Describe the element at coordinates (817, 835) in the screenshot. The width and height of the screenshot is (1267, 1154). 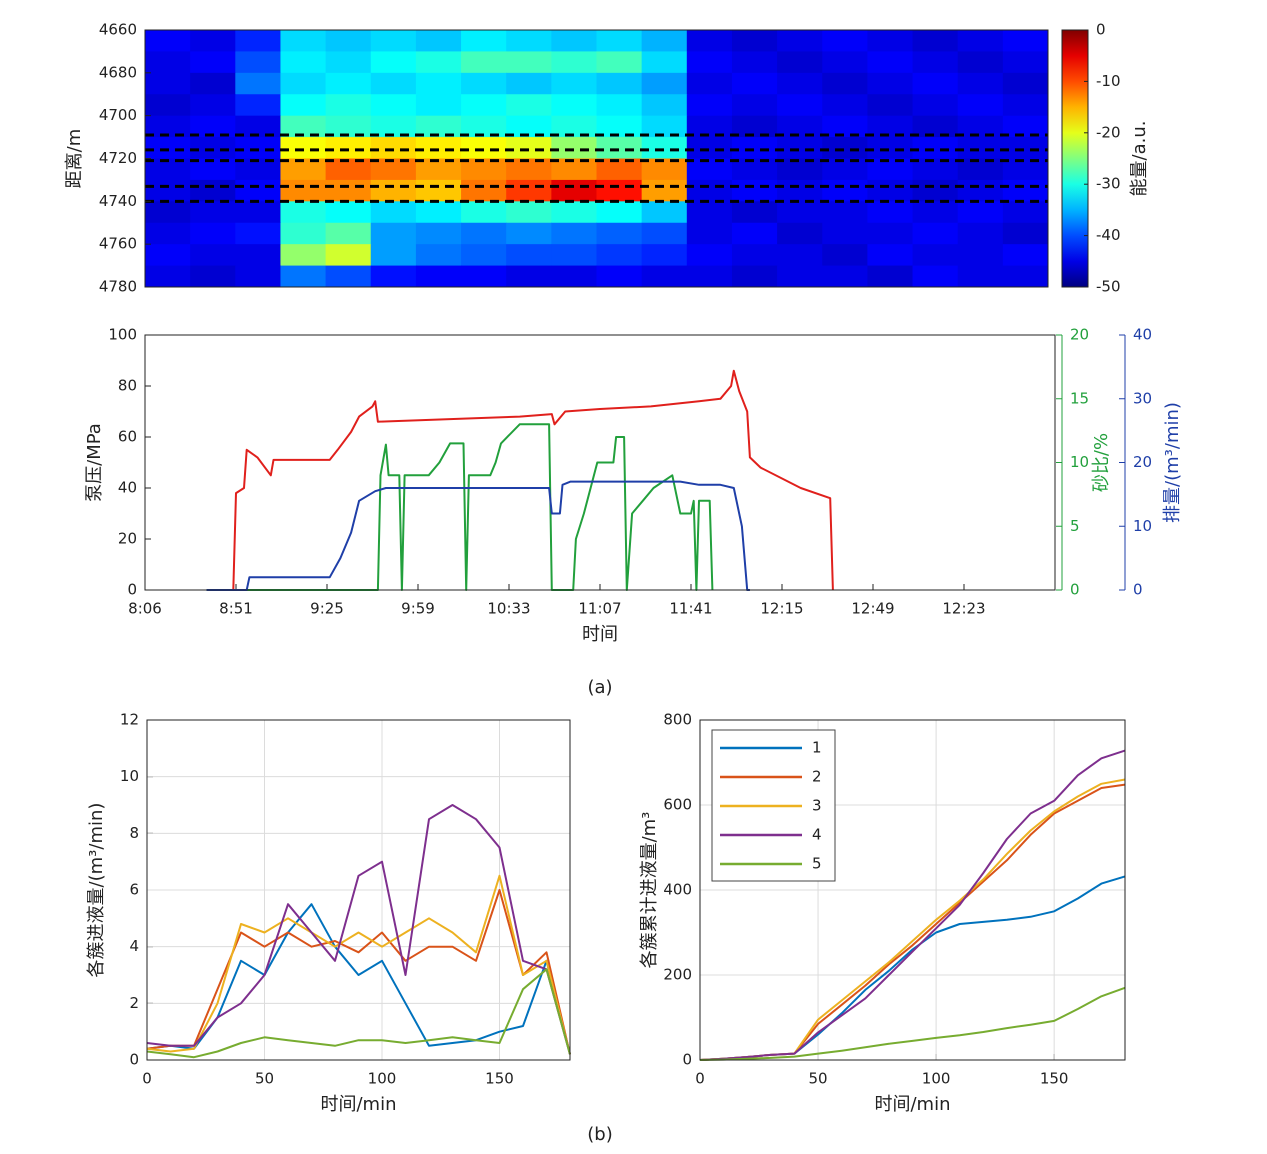
I see `legend-label: 4` at that location.